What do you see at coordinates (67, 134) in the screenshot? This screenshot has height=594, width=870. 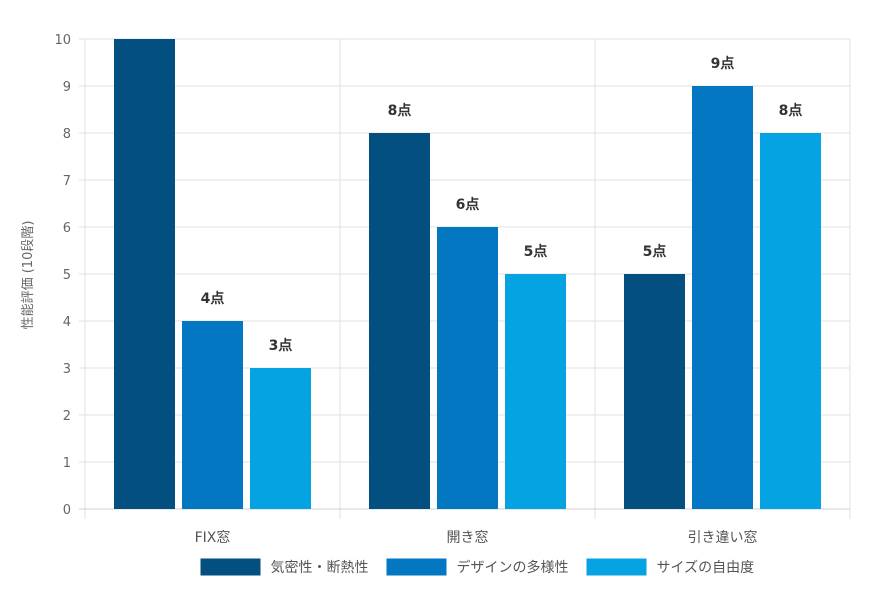 I see `y-tick-label: 8` at bounding box center [67, 134].